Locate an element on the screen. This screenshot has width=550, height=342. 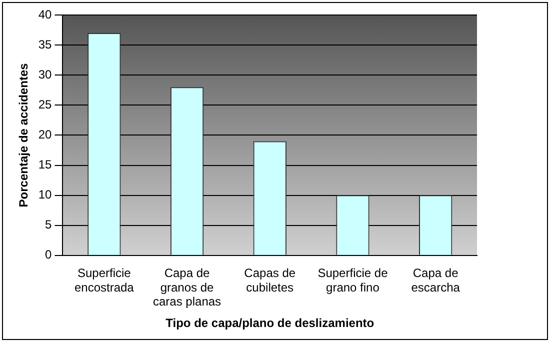
x-axis-title: Tipo de capa/plano de deslizamiento is located at coordinates (270, 323).